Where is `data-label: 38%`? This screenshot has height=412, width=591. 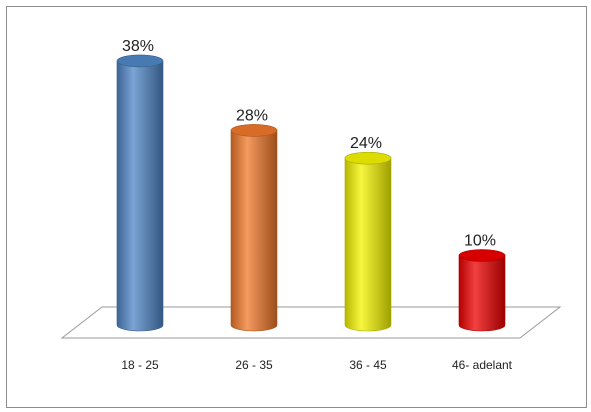 data-label: 38% is located at coordinates (138, 46).